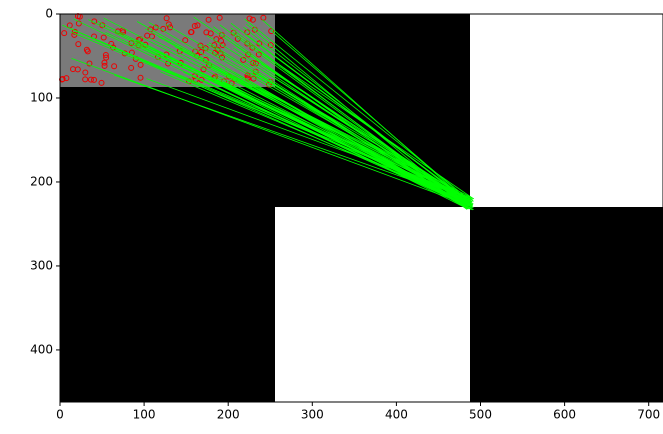 The height and width of the screenshot is (434, 663). I want to click on y-tick-label: 0, so click(49, 14).